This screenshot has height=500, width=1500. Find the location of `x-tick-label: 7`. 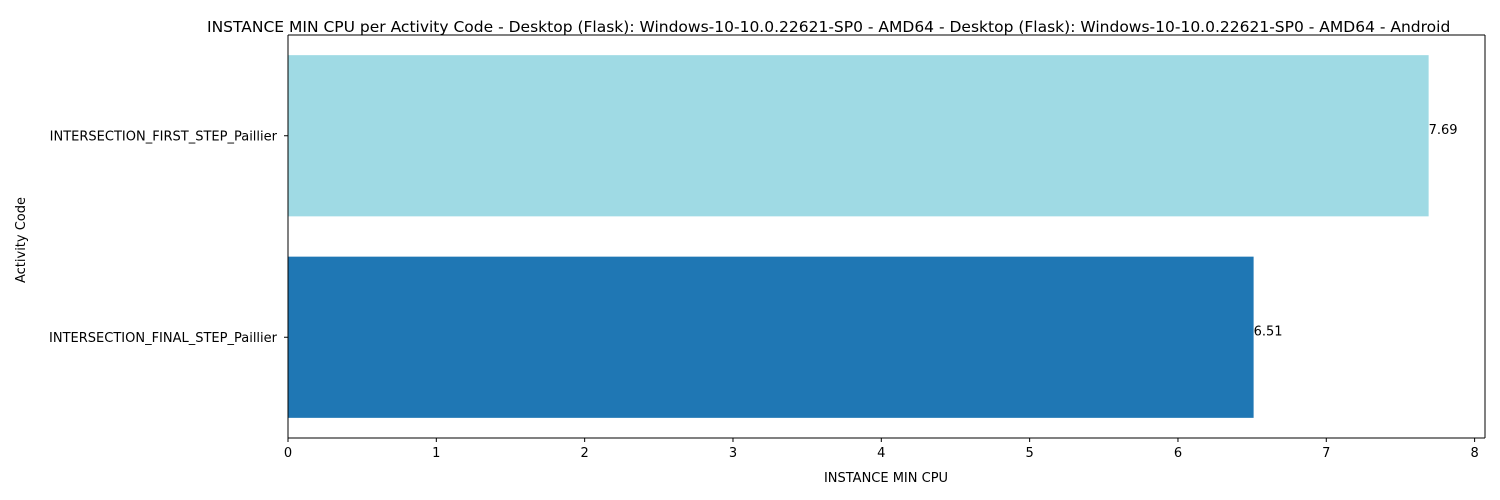

x-tick-label: 7 is located at coordinates (1326, 453).